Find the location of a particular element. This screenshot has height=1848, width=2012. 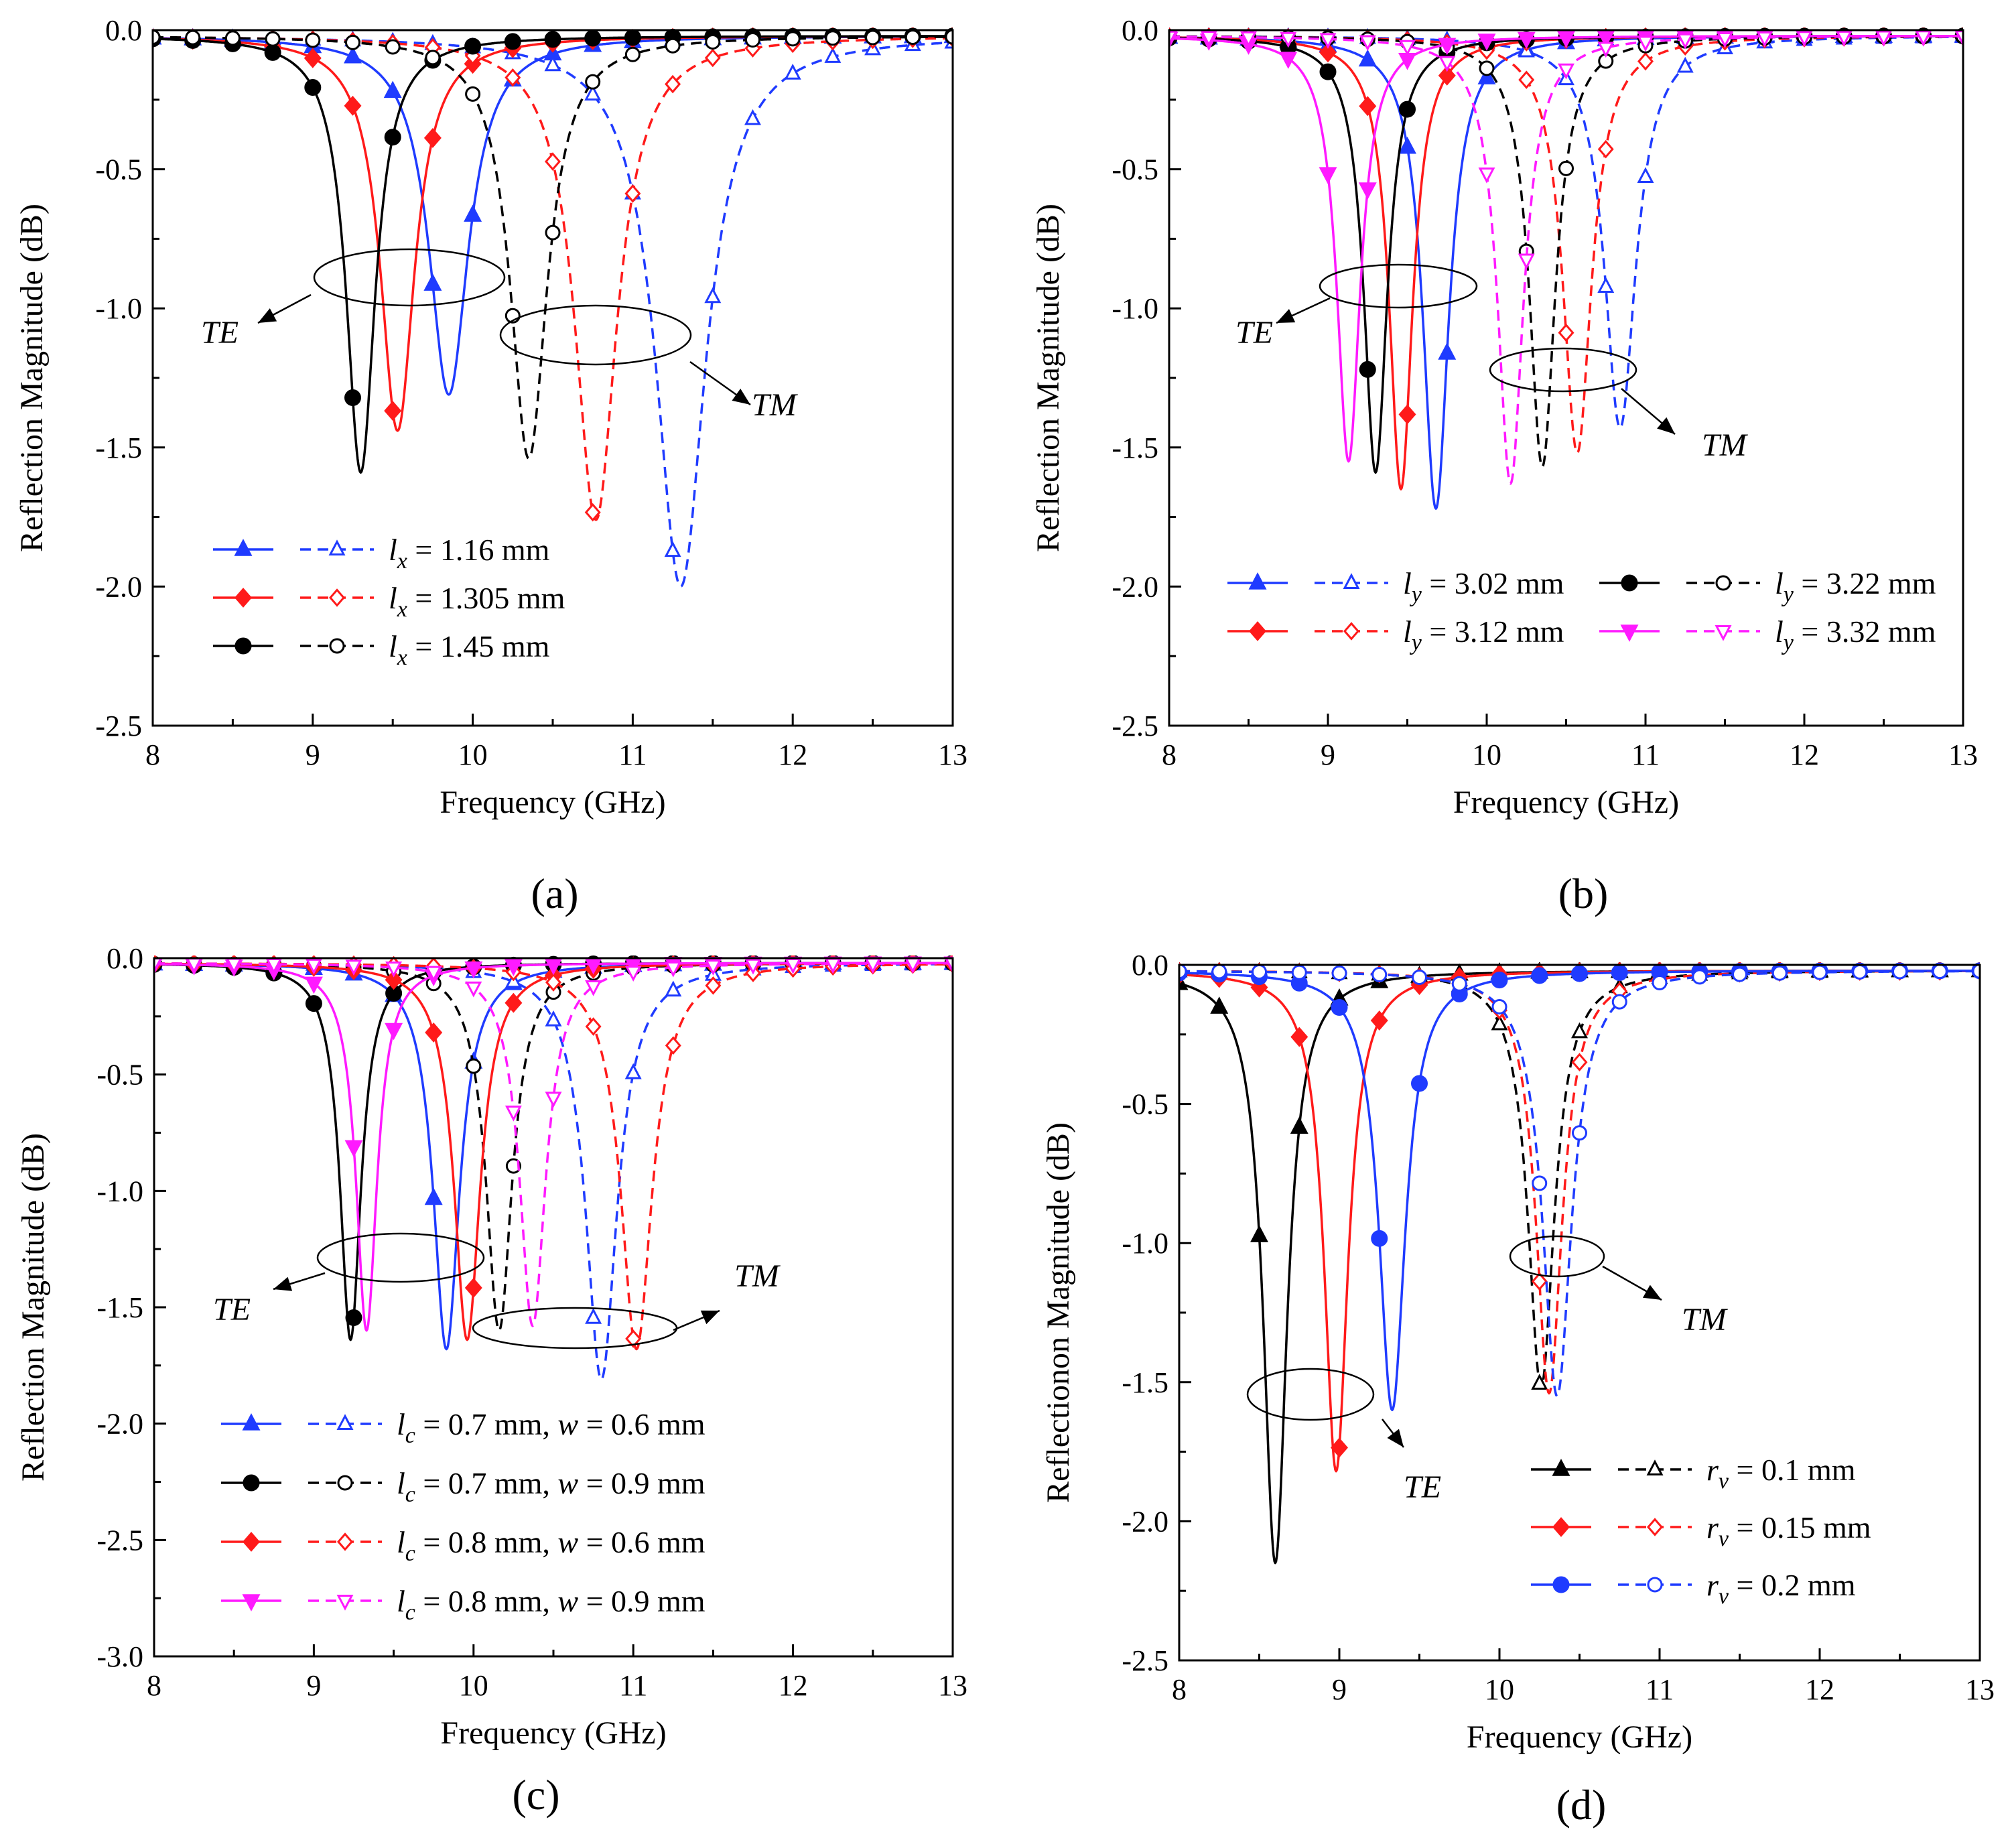

te-label: TE is located at coordinates (232, 1309).